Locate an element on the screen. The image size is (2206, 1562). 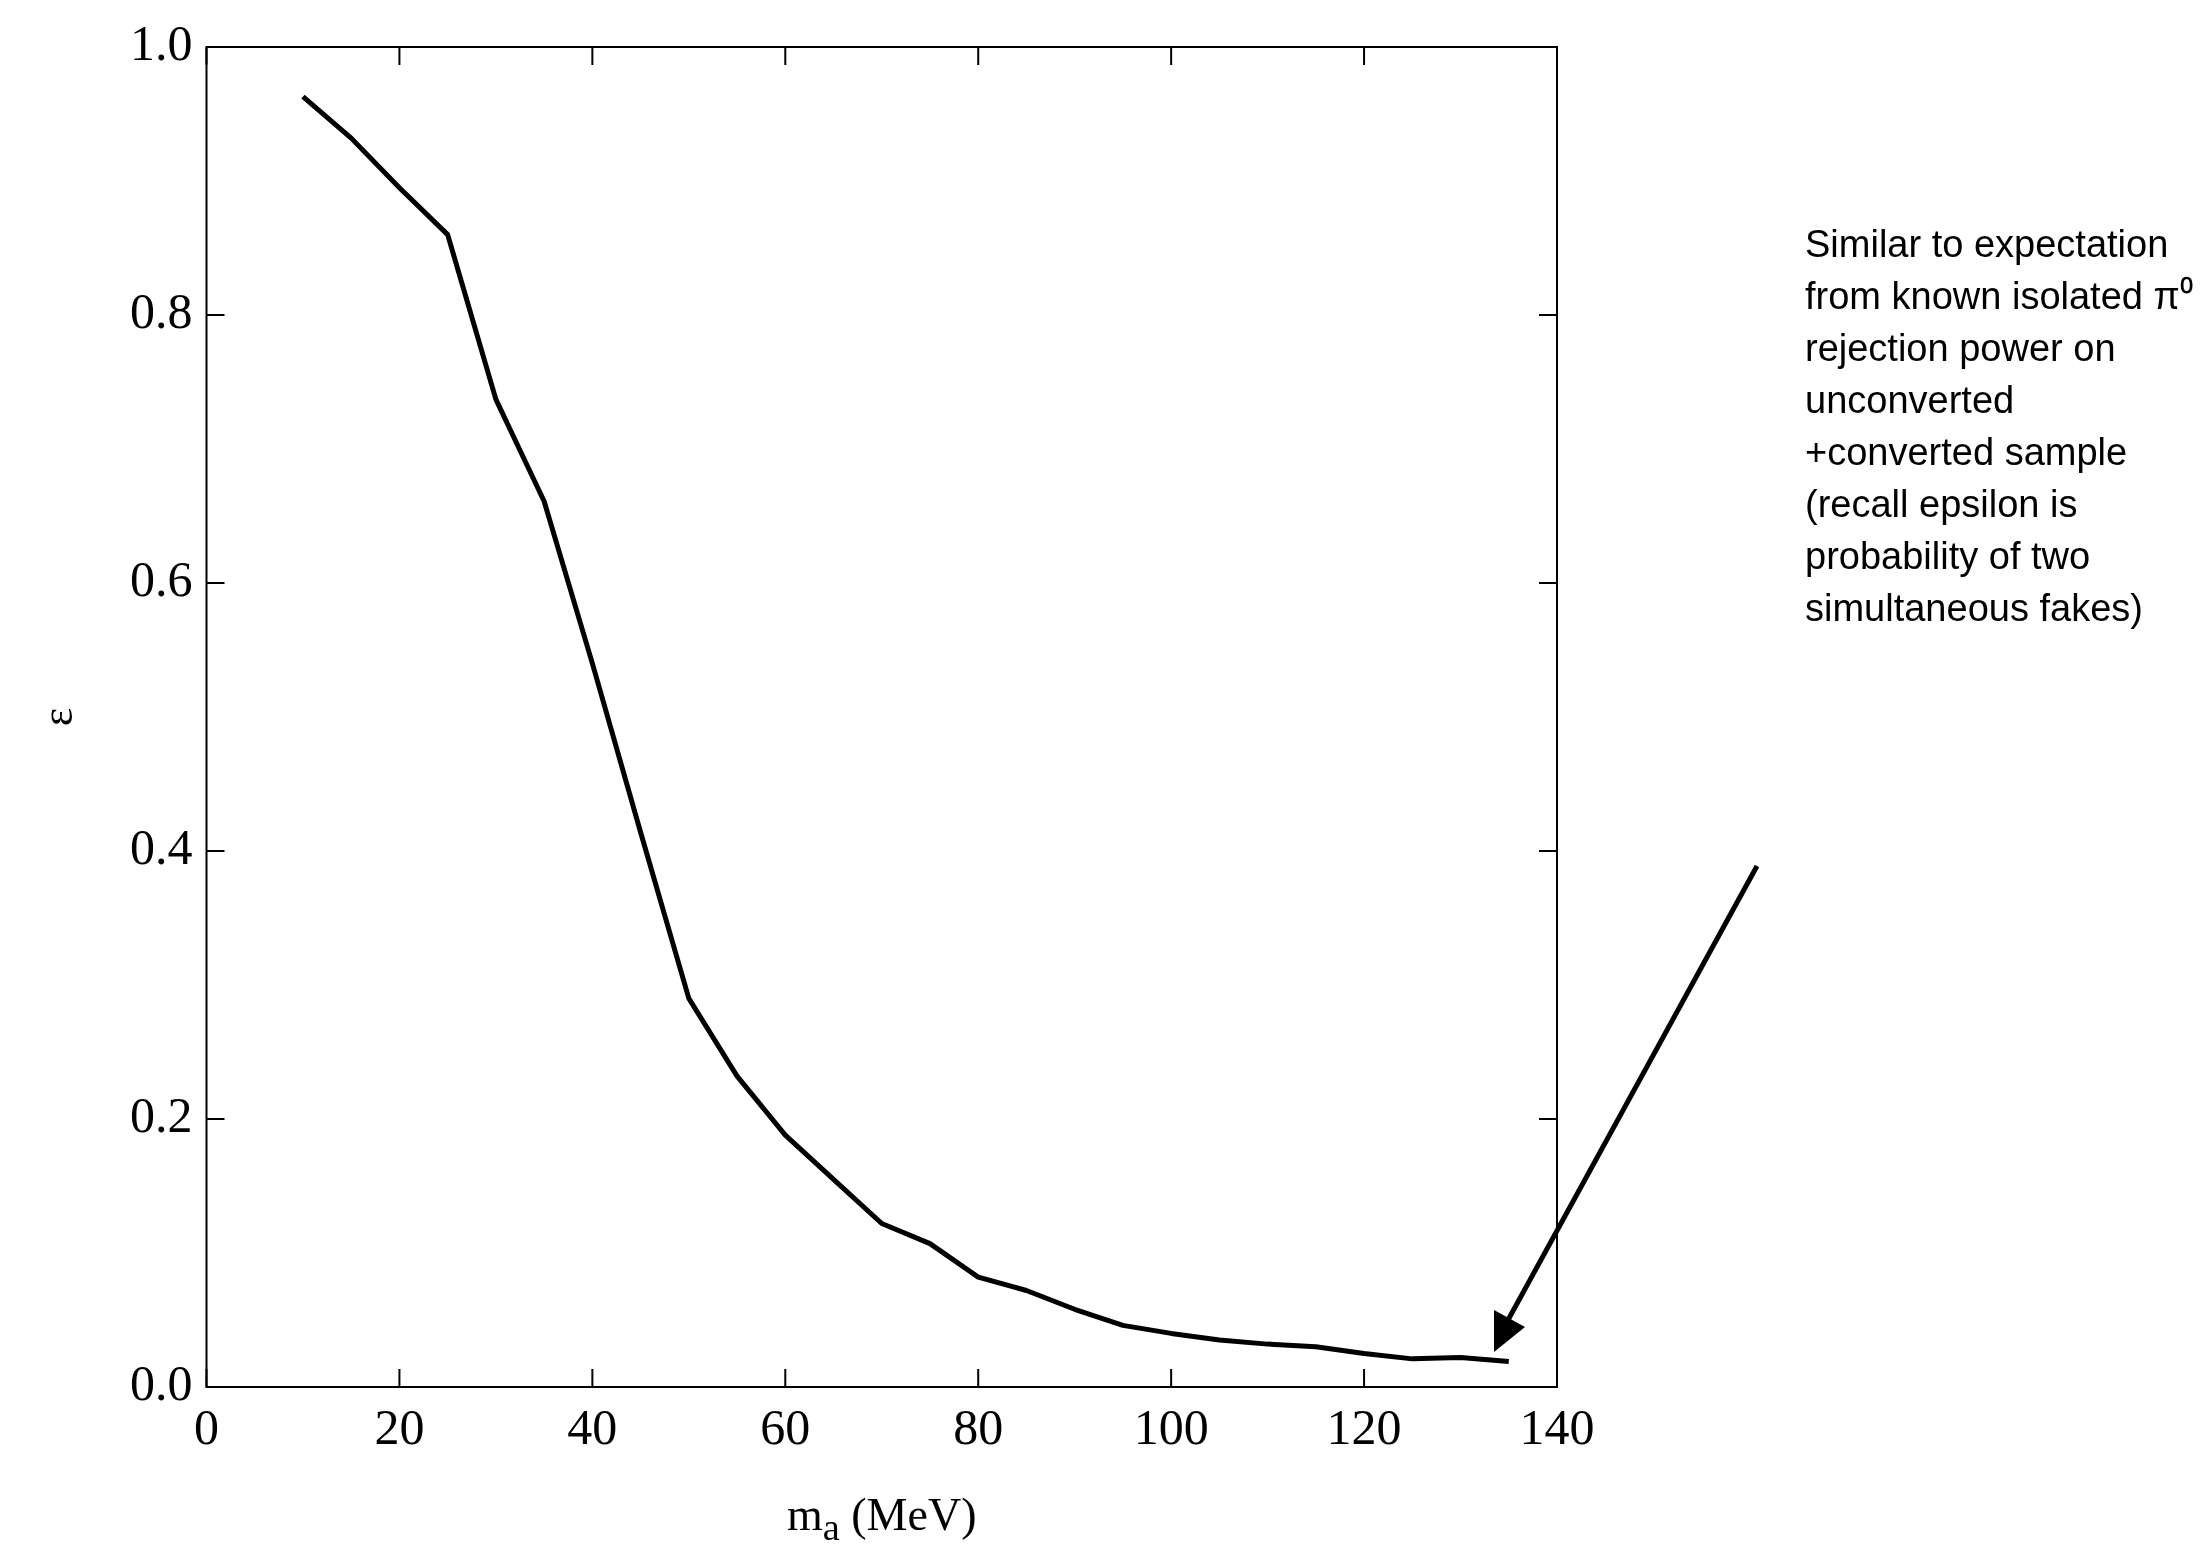
x-tick-label: 40 is located at coordinates (592, 1427).